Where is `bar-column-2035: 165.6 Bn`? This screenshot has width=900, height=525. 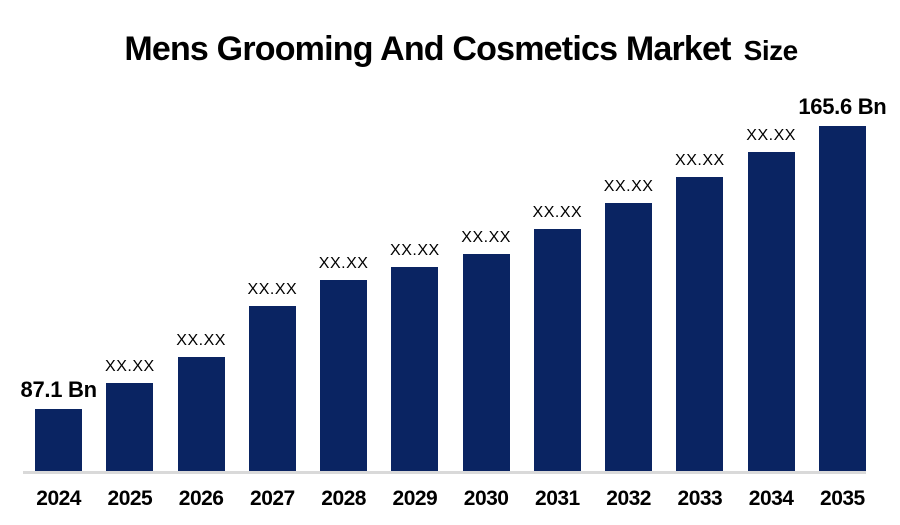 bar-column-2035: 165.6 Bn is located at coordinates (842, 236).